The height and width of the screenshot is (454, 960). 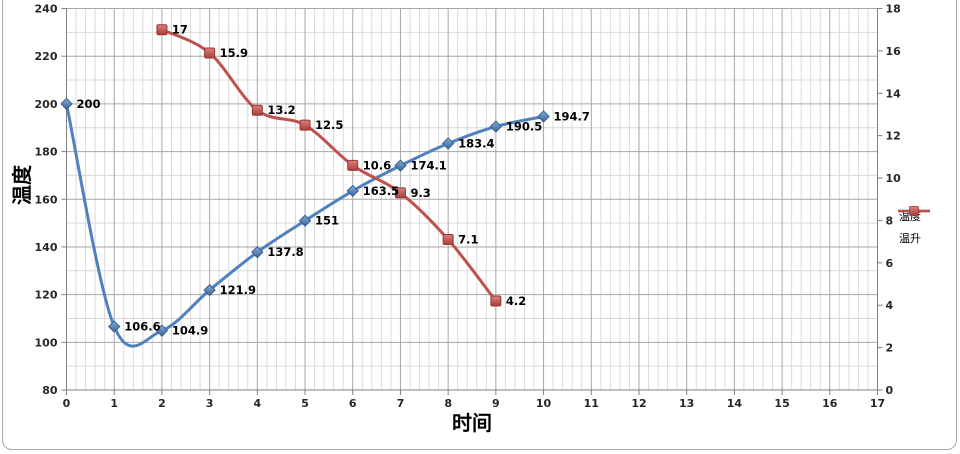 I want to click on temperature-data-label: 190.5, so click(x=524, y=127).